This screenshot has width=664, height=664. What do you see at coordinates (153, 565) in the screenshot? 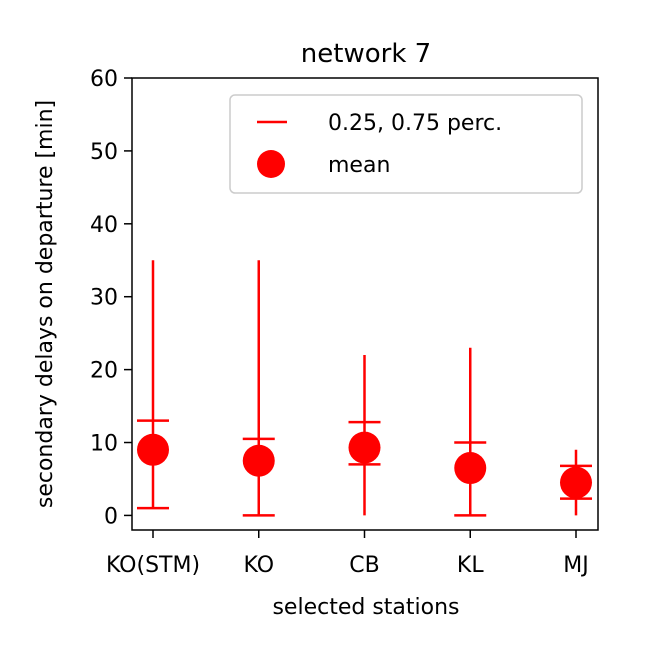
I see `x-tick-label-0: KO(STM)` at bounding box center [153, 565].